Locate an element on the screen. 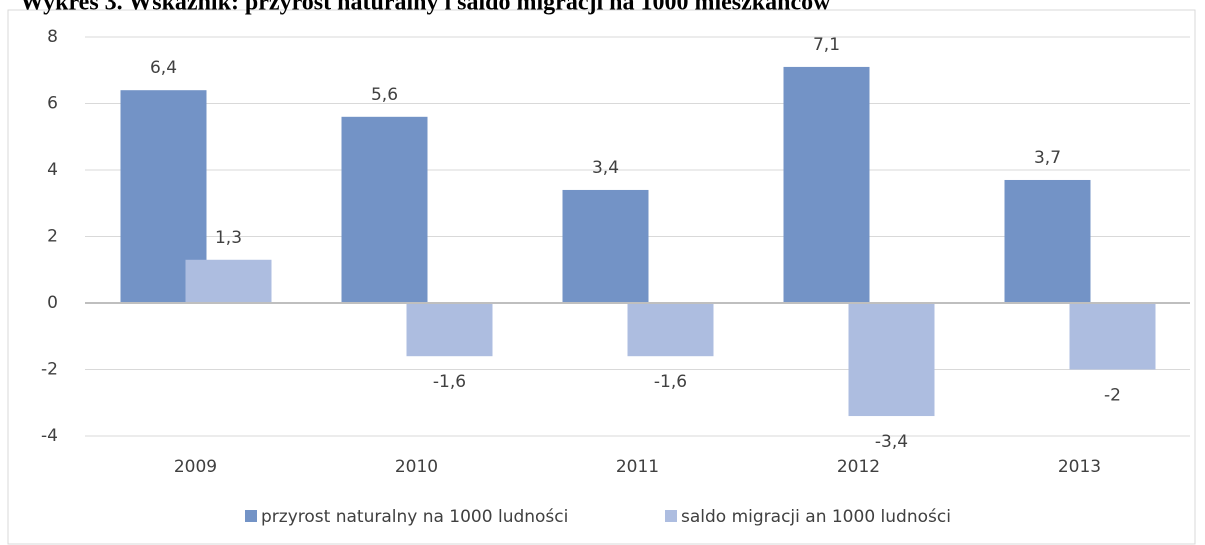 The image size is (1205, 545). y-tick-label: 2 is located at coordinates (52, 237).